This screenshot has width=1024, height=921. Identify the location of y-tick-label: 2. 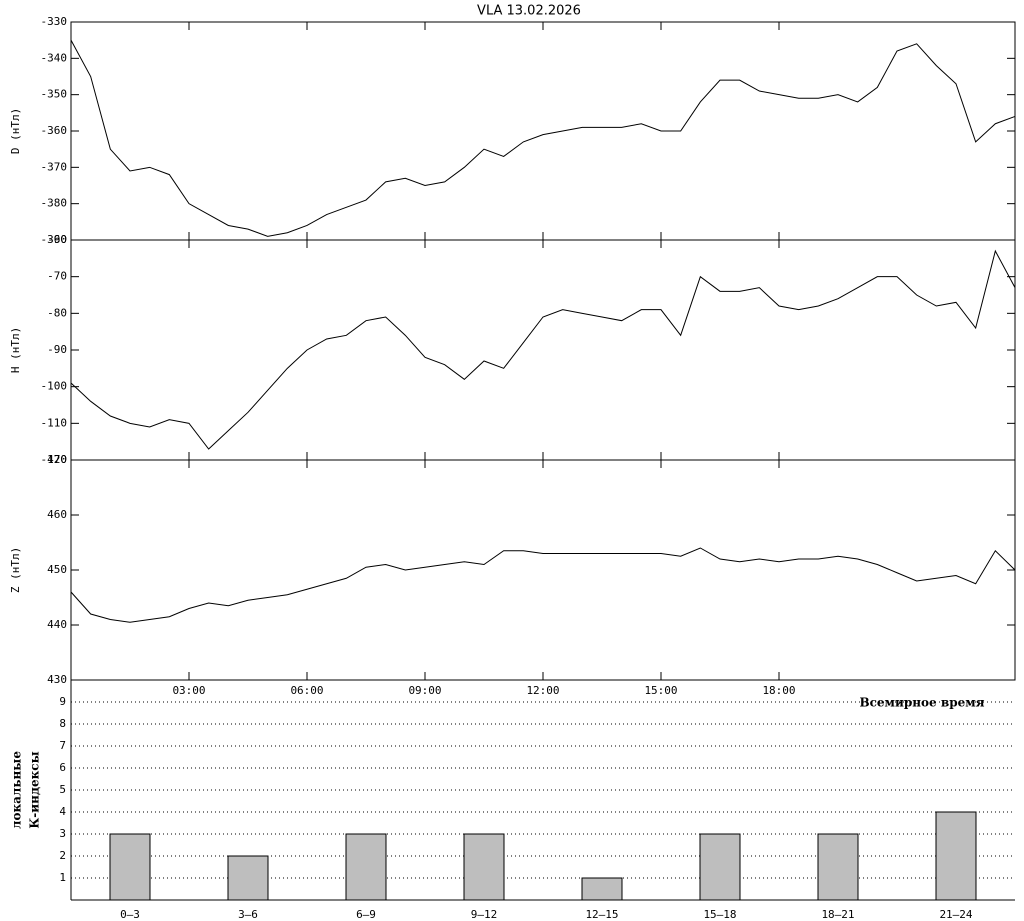
(62, 855).